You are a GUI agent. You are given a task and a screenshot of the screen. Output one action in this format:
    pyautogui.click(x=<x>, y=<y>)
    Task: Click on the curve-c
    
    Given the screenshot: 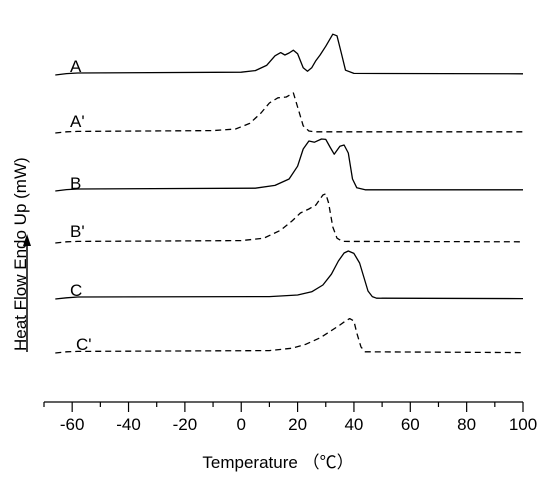 What is the action you would take?
    pyautogui.click(x=289, y=275)
    